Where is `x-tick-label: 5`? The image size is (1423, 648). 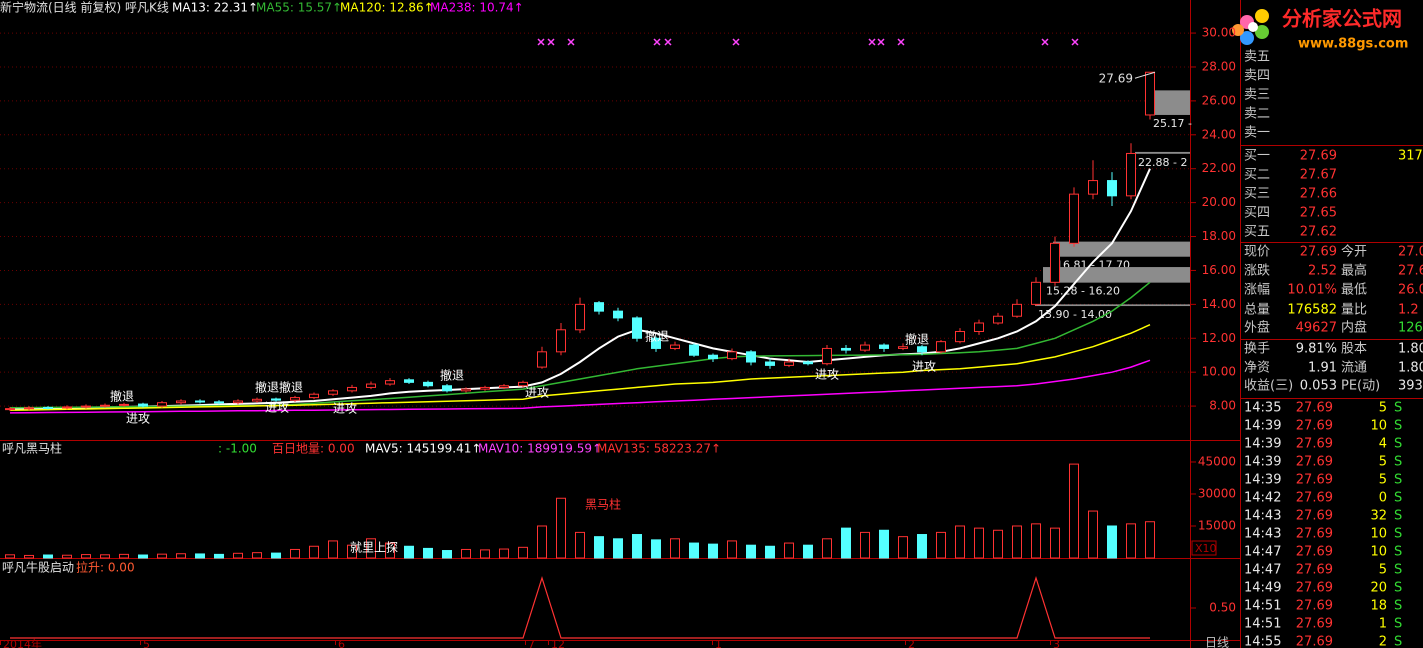 x-tick-label: 5 is located at coordinates (146, 643).